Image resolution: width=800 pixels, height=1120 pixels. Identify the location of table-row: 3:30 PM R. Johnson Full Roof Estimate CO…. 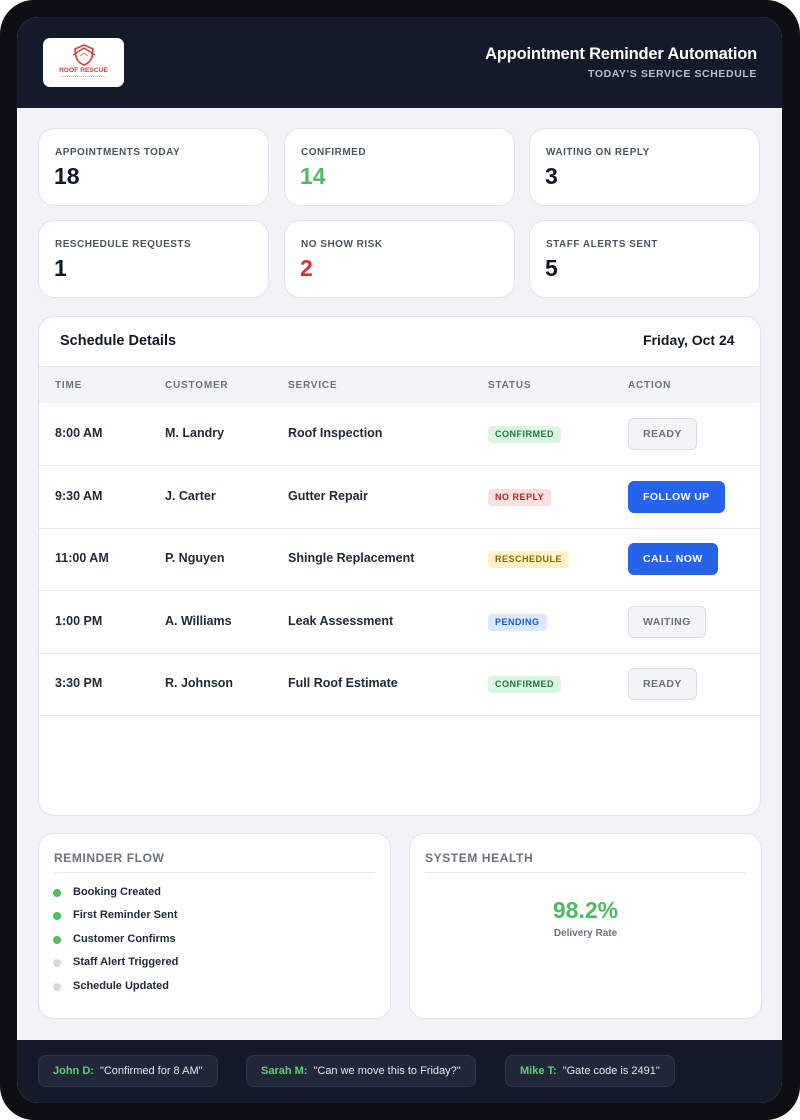
(399, 684).